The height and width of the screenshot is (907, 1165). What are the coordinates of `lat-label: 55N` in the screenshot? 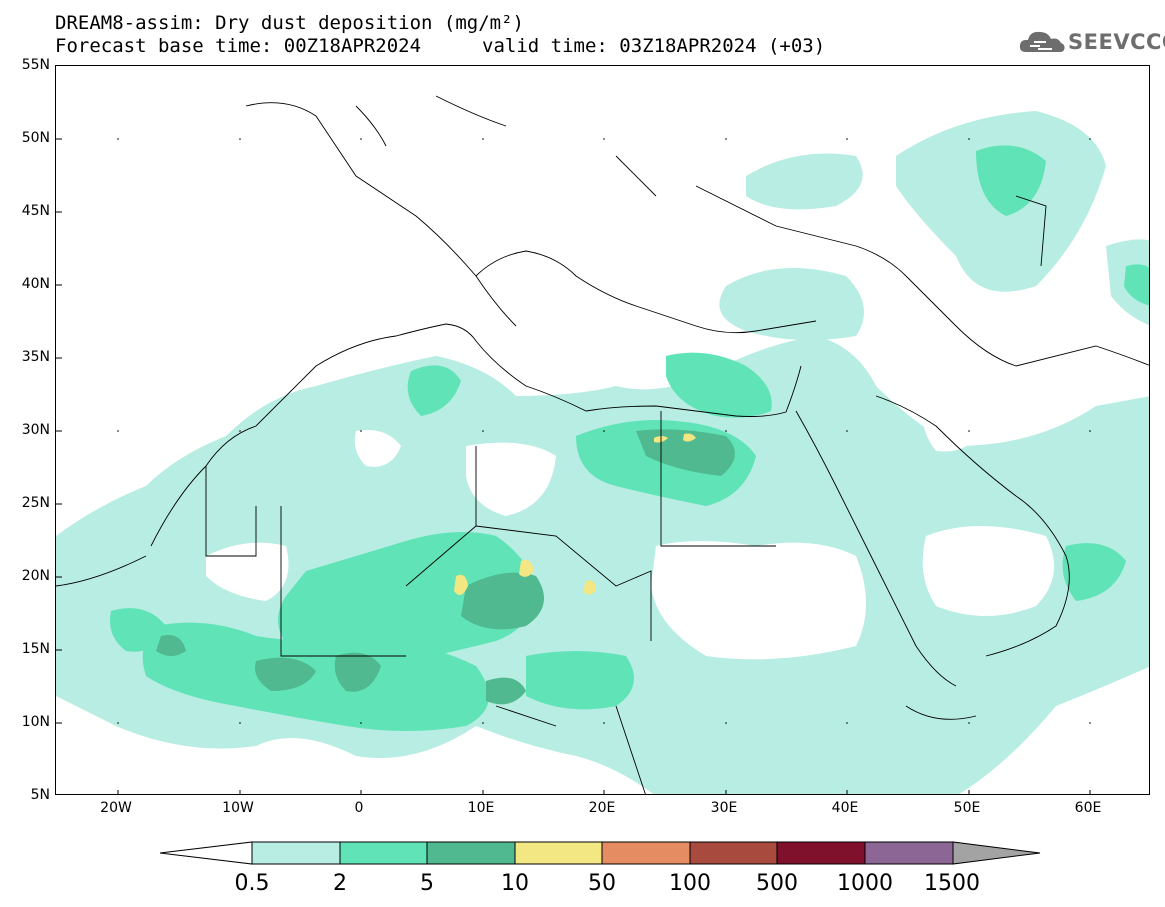 It's located at (35, 65).